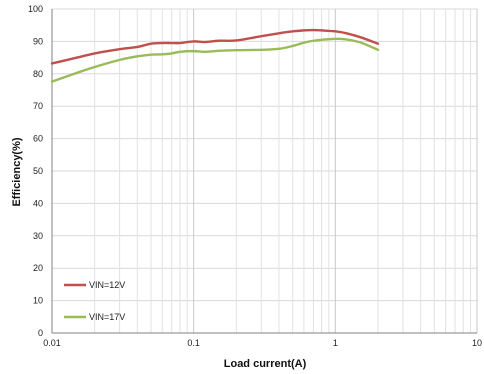 This screenshot has width=484, height=374. Describe the element at coordinates (477, 343) in the screenshot. I see `x-tick-label: 10` at that location.